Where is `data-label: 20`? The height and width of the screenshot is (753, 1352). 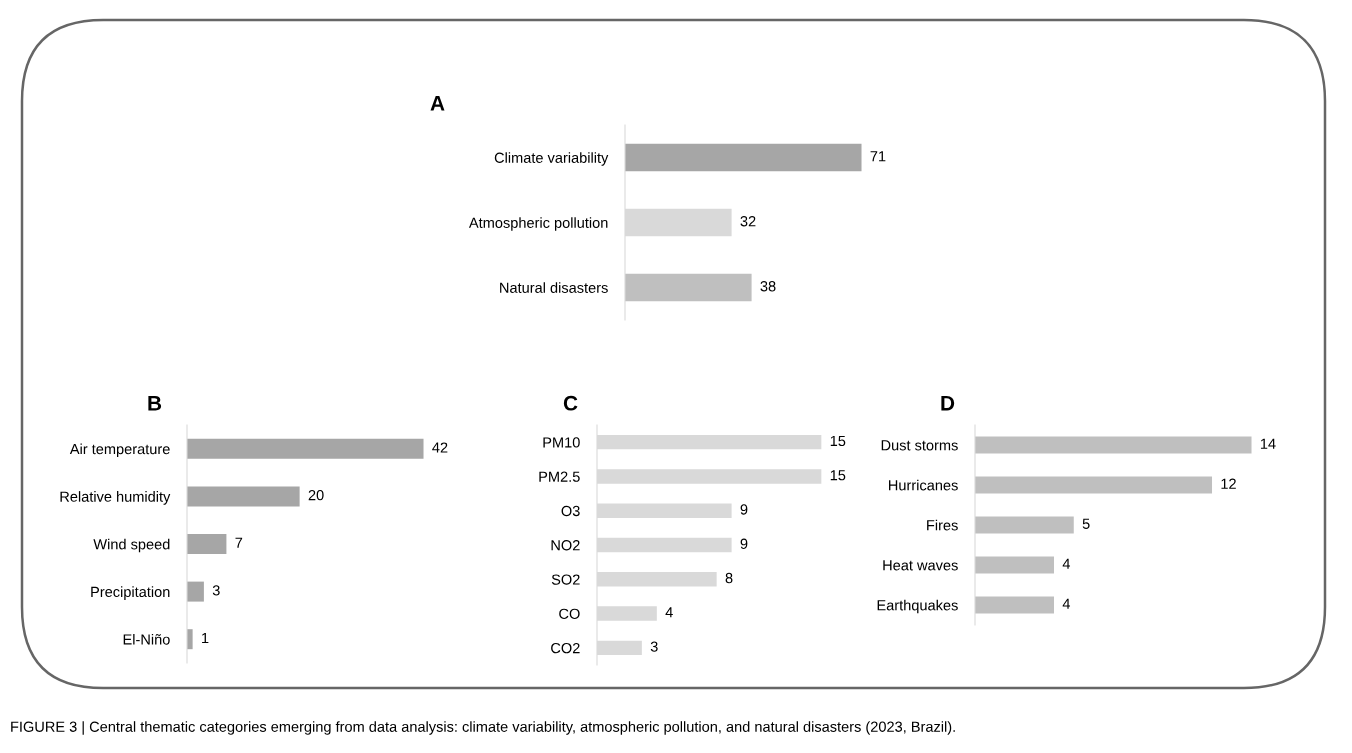
data-label: 20 is located at coordinates (316, 495).